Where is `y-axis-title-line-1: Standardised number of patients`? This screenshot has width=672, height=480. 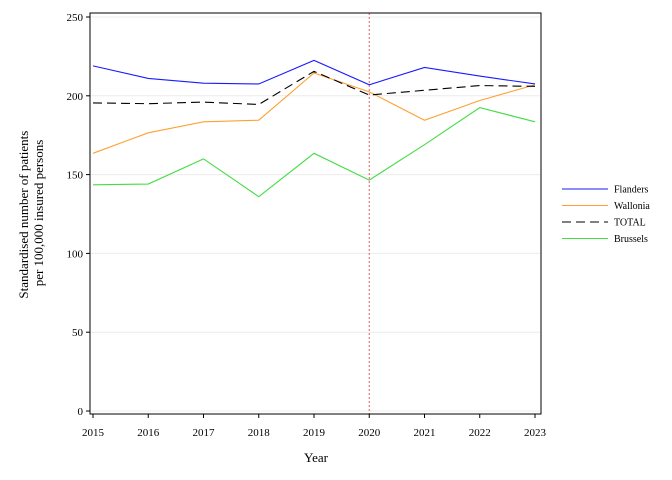
y-axis-title-line-1: Standardised number of patients is located at coordinates (23, 215).